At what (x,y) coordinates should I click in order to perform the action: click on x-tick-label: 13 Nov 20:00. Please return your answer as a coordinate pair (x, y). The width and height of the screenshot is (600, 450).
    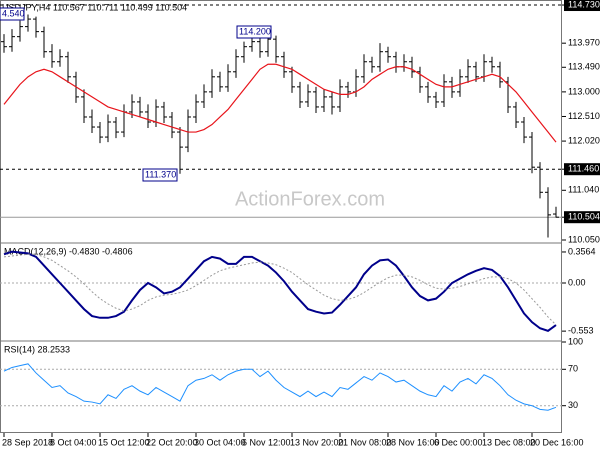
    Looking at the image, I should click on (317, 442).